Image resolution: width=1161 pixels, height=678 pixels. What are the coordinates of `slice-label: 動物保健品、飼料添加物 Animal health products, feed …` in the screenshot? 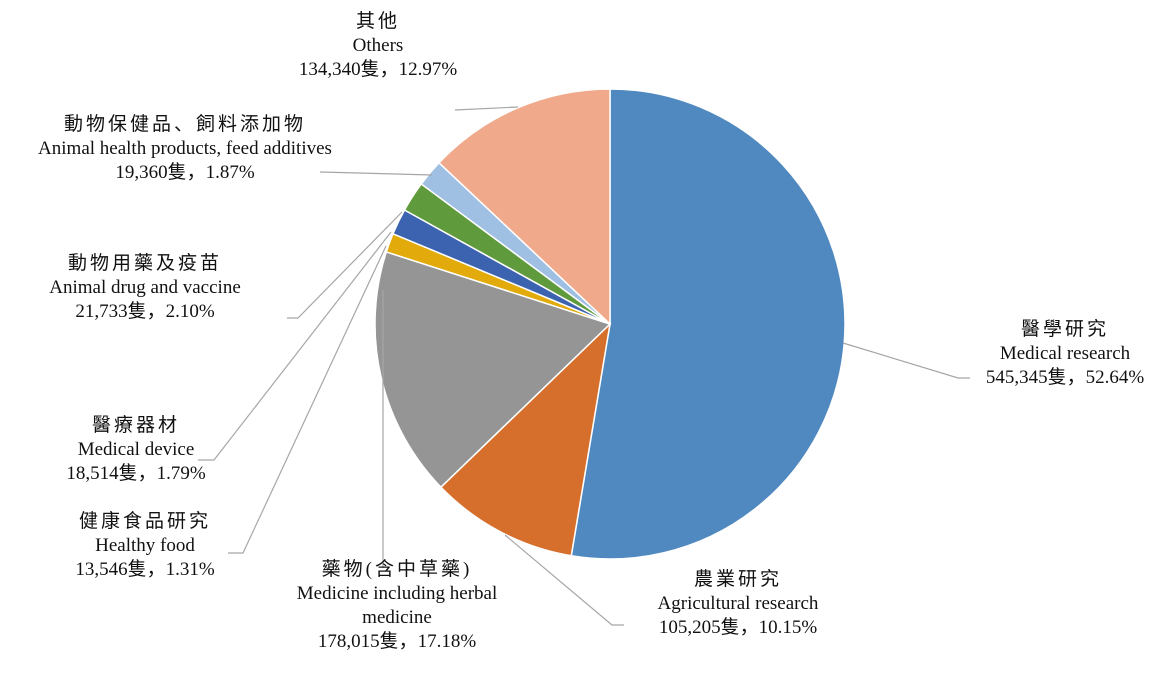 It's located at (185, 149).